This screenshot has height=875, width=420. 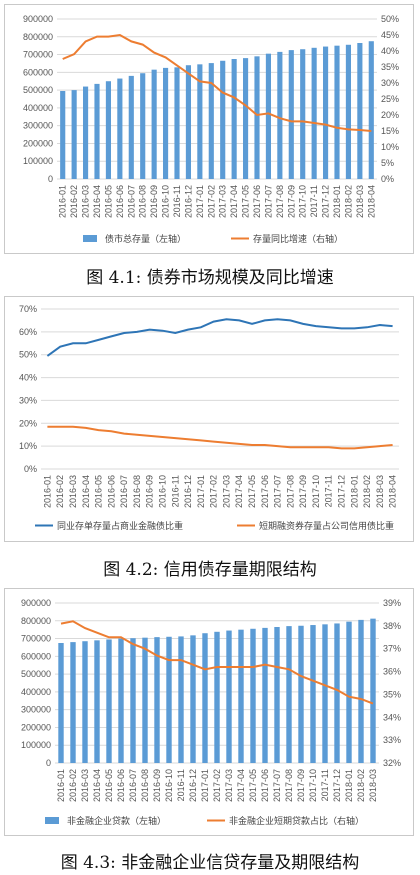 What do you see at coordinates (390, 19) in the screenshot?
I see `y-tick-label-right: 50%` at bounding box center [390, 19].